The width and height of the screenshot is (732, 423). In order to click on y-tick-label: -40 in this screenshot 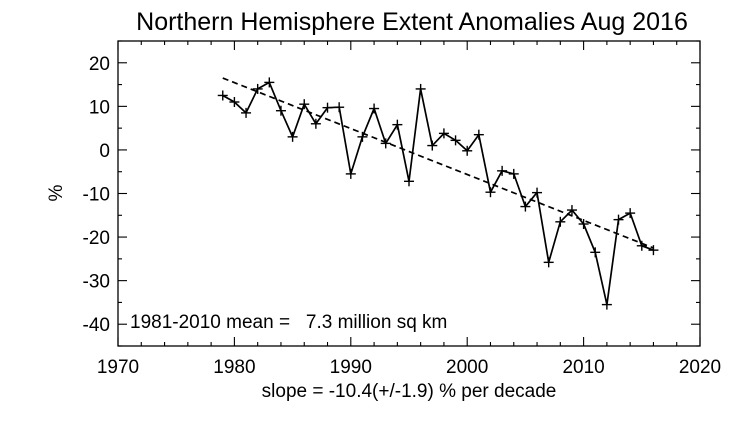, I will do `click(96, 325)`.